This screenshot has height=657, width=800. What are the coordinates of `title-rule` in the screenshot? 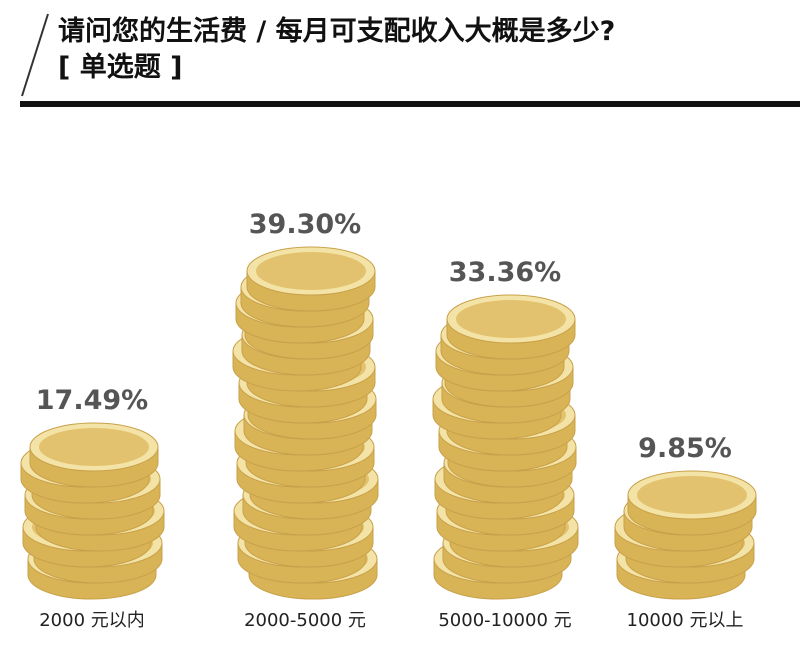 It's located at (410, 104).